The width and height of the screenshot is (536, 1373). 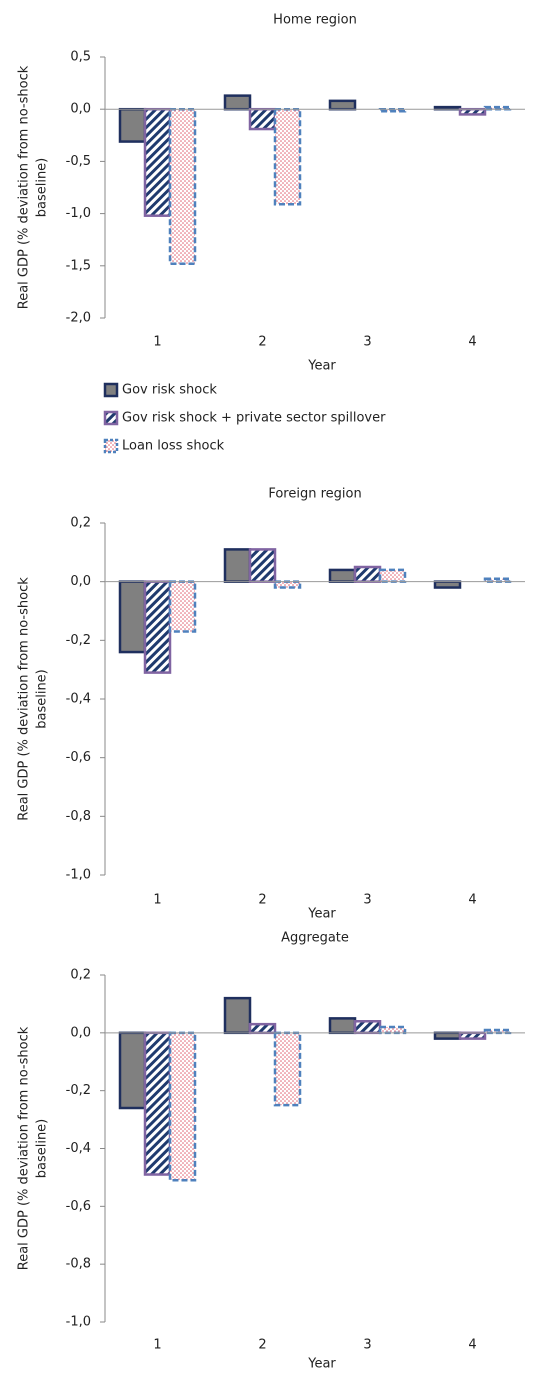 What do you see at coordinates (173, 446) in the screenshot?
I see `legend-label: Loan loss shock` at bounding box center [173, 446].